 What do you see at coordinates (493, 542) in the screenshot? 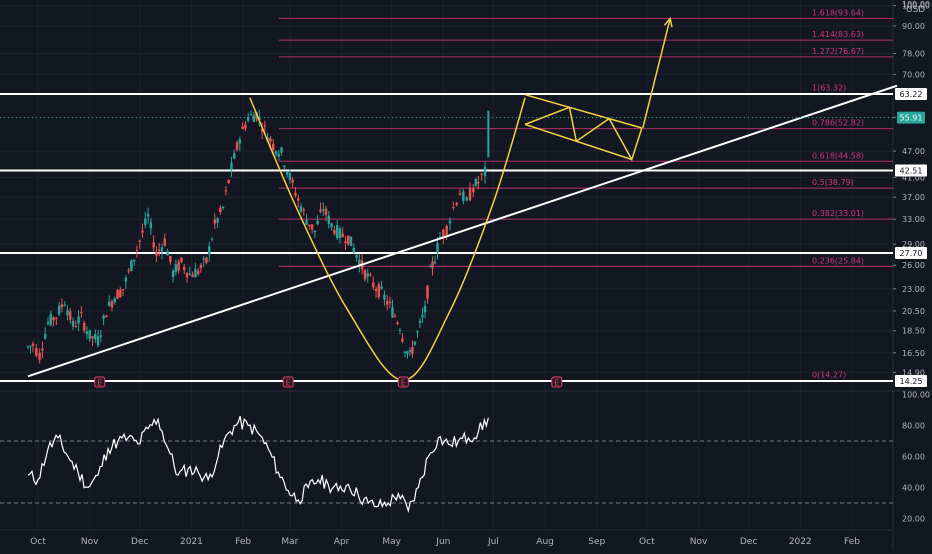
I see `x-tick-label: Jul` at bounding box center [493, 542].